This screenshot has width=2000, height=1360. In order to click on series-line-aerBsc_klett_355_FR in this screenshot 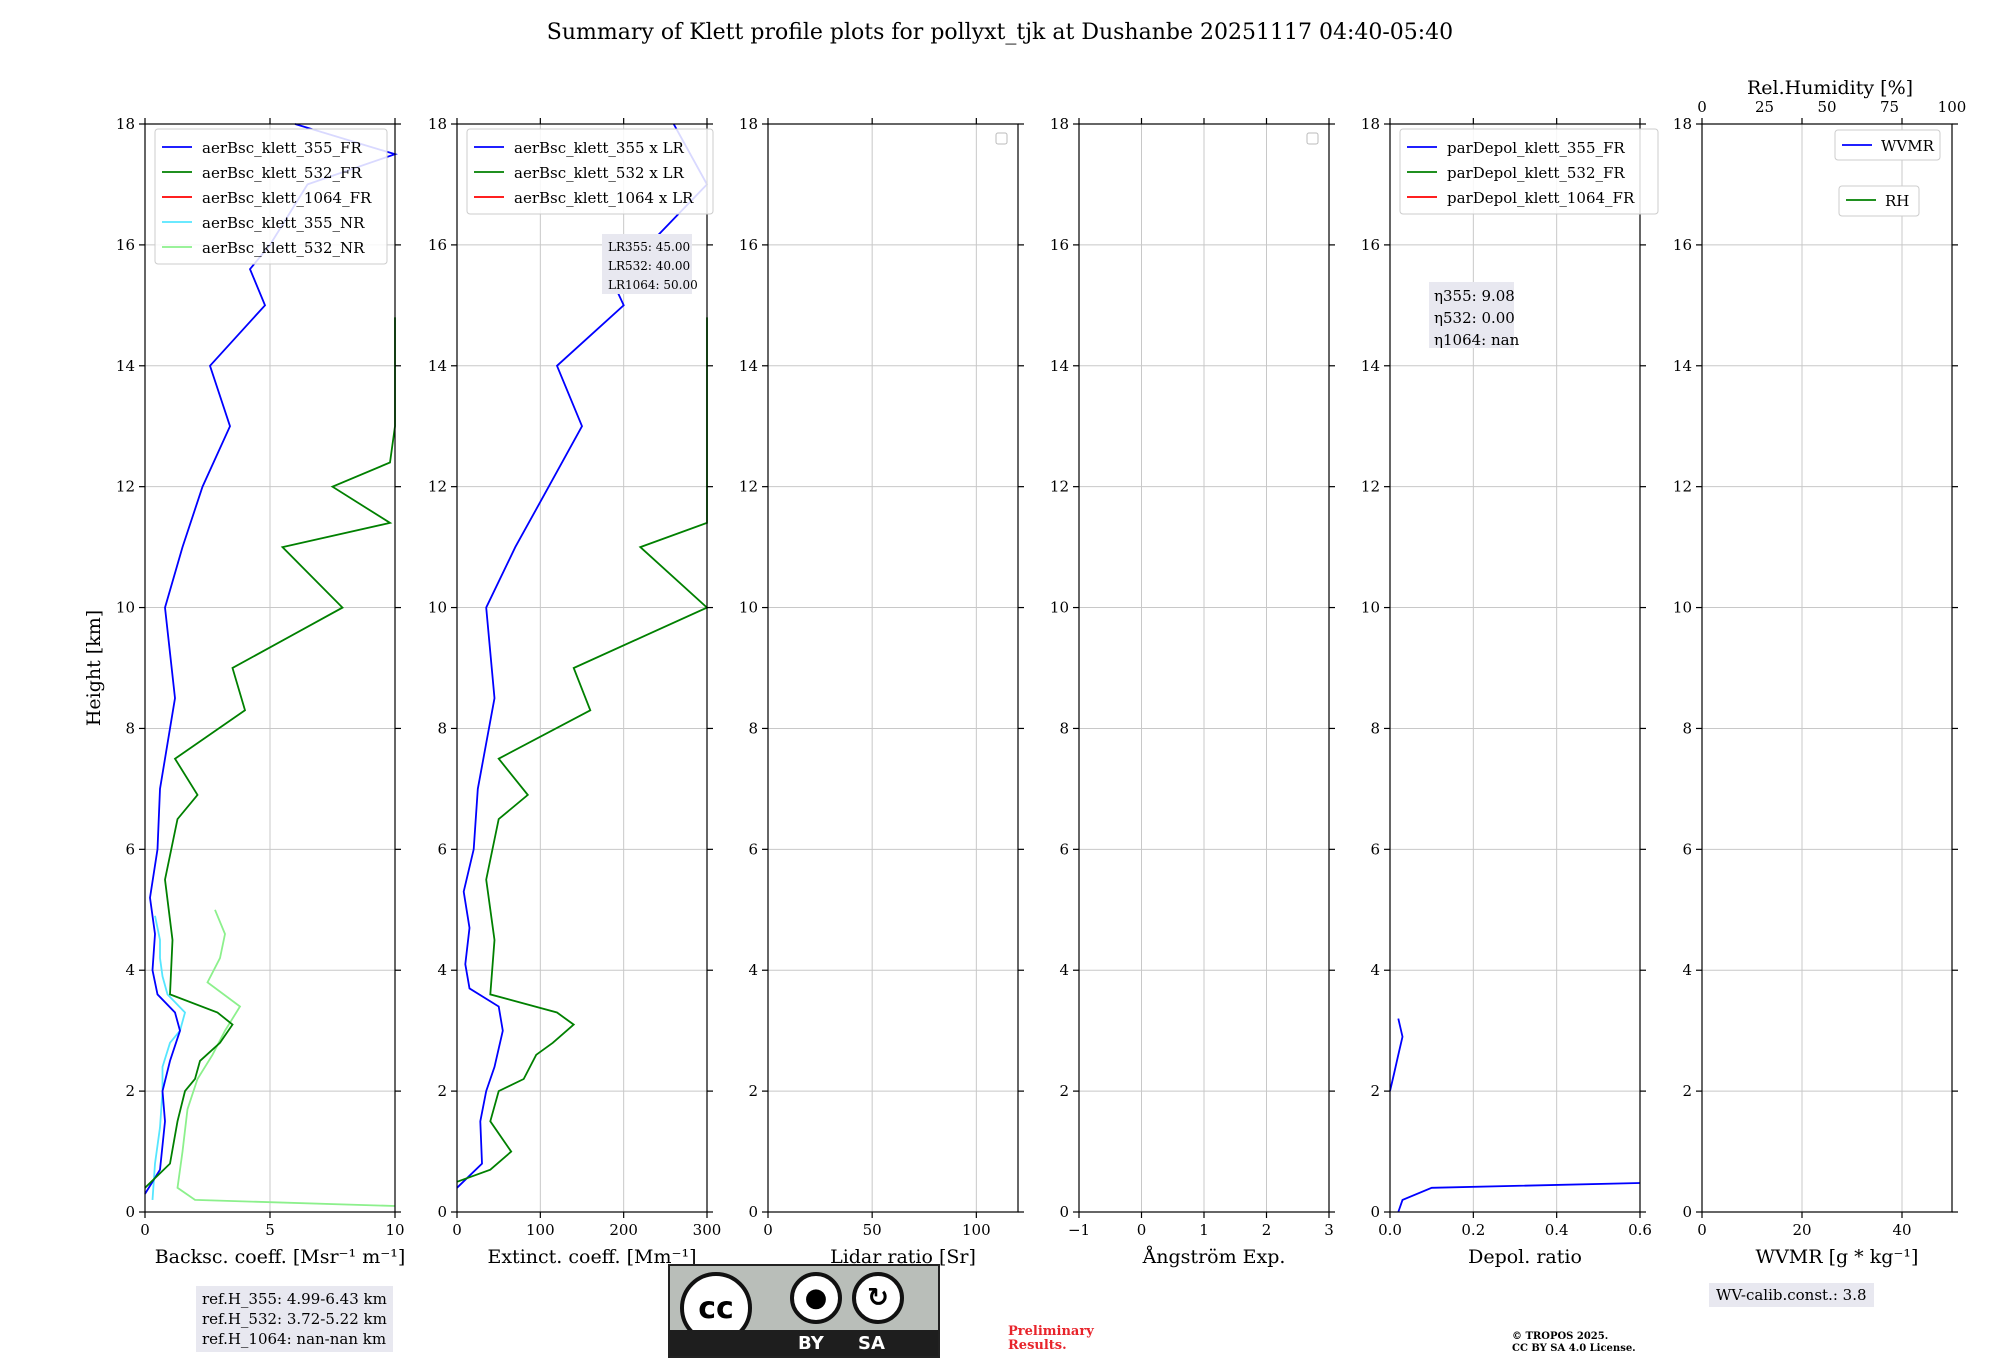, I will do `click(271, 659)`.